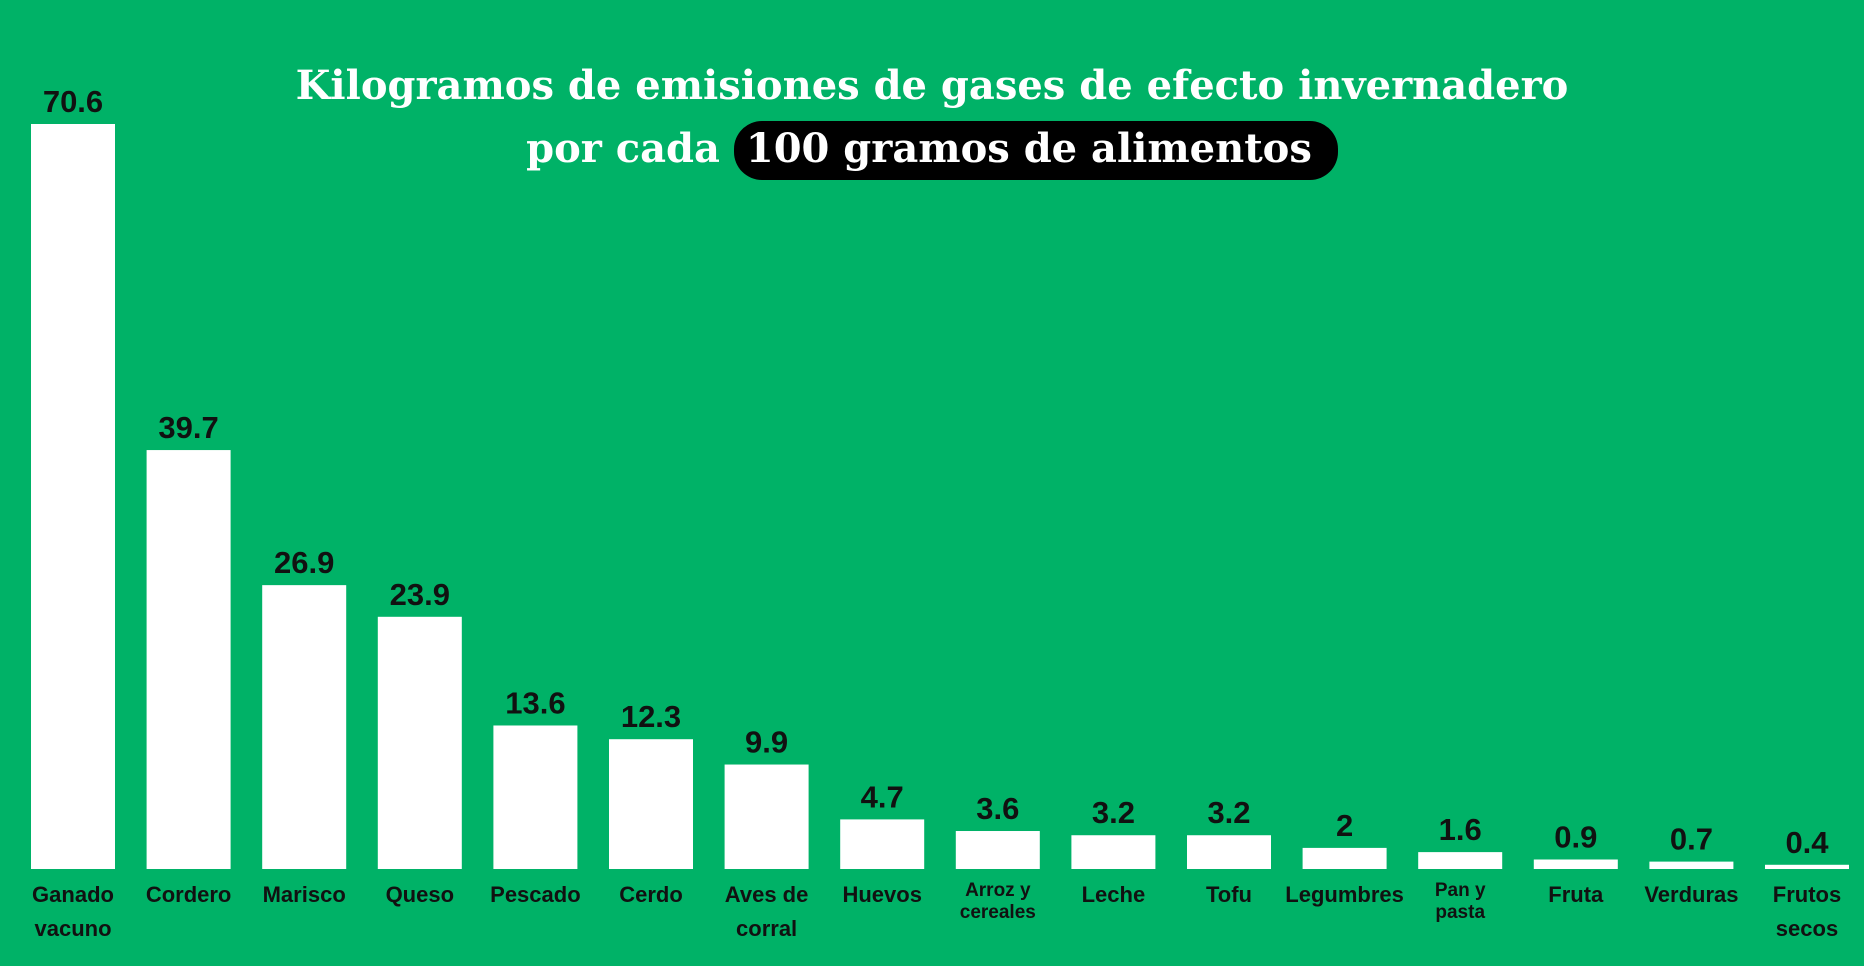 The height and width of the screenshot is (966, 1864). I want to click on category-label: Cerdo, so click(651, 894).